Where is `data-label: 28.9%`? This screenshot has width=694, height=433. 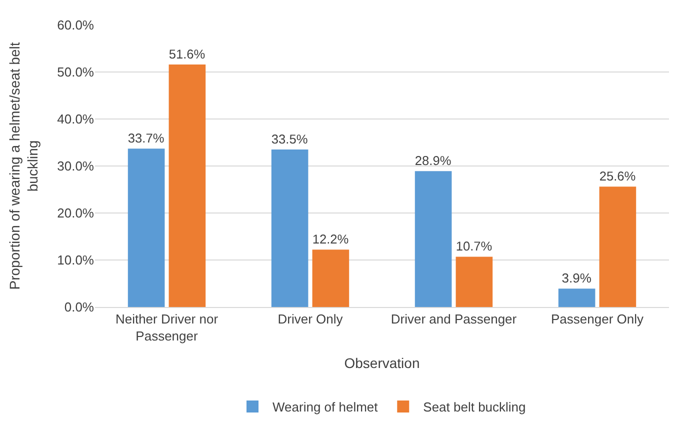 data-label: 28.9% is located at coordinates (433, 160).